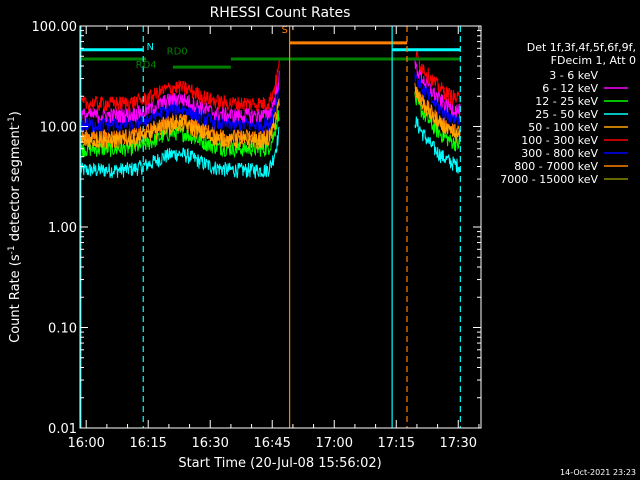  I want to click on x-tick-label: 17:00, so click(334, 443).